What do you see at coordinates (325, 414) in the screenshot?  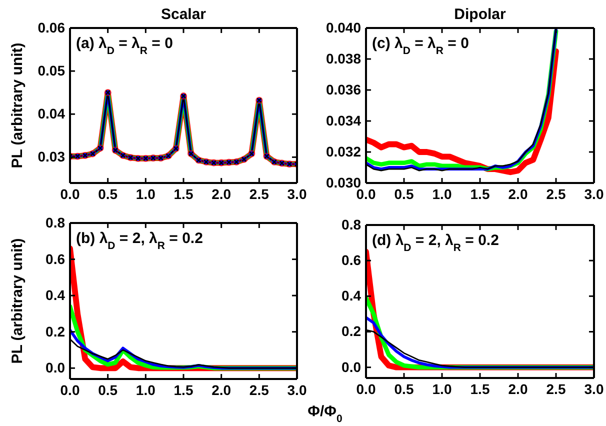 I see `x-axis-title: Φ/Φ$_{0}$` at bounding box center [325, 414].